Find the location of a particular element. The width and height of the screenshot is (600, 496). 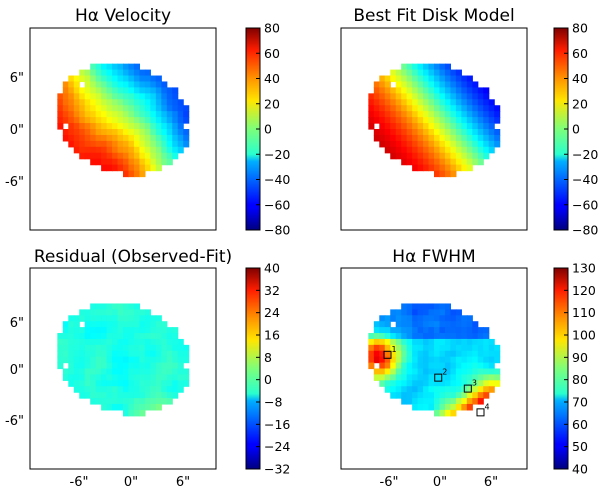

panel-title: Residual (Observed-Fit) is located at coordinates (133, 257).